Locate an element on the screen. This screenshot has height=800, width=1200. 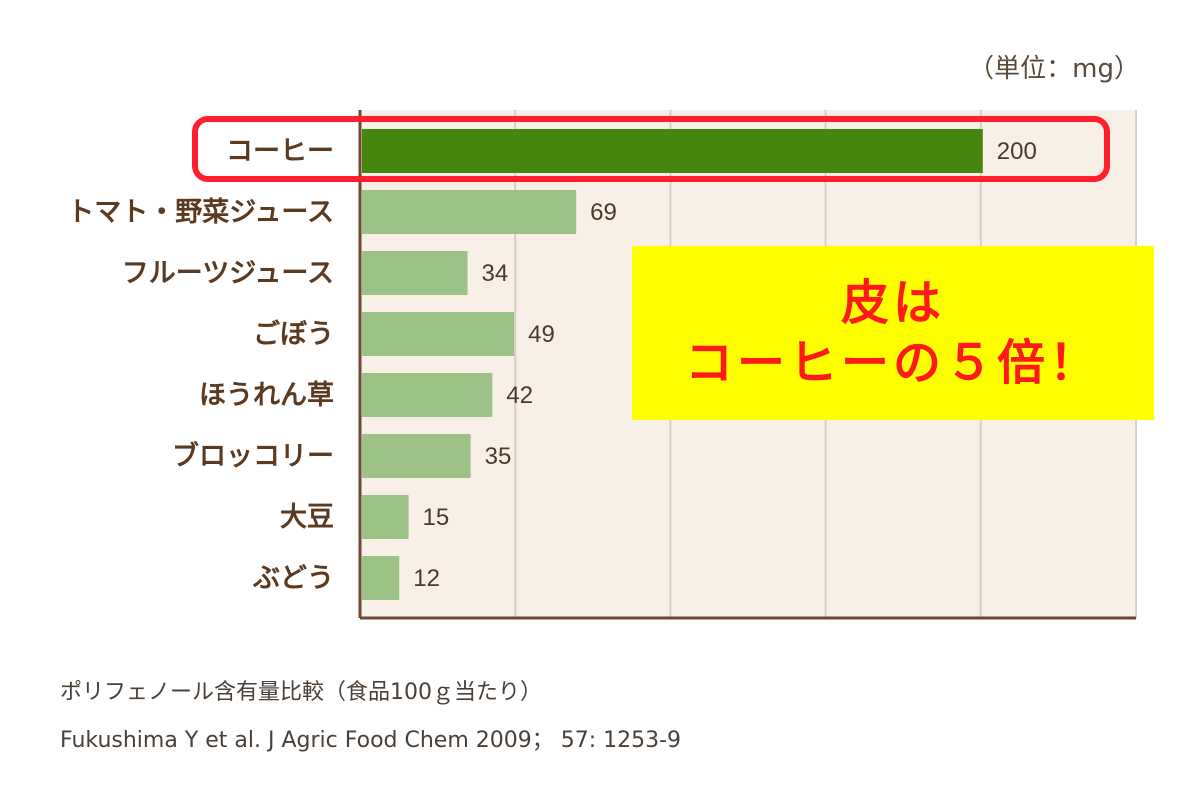
unit-label: （単位：mg） is located at coordinates (1054, 69).